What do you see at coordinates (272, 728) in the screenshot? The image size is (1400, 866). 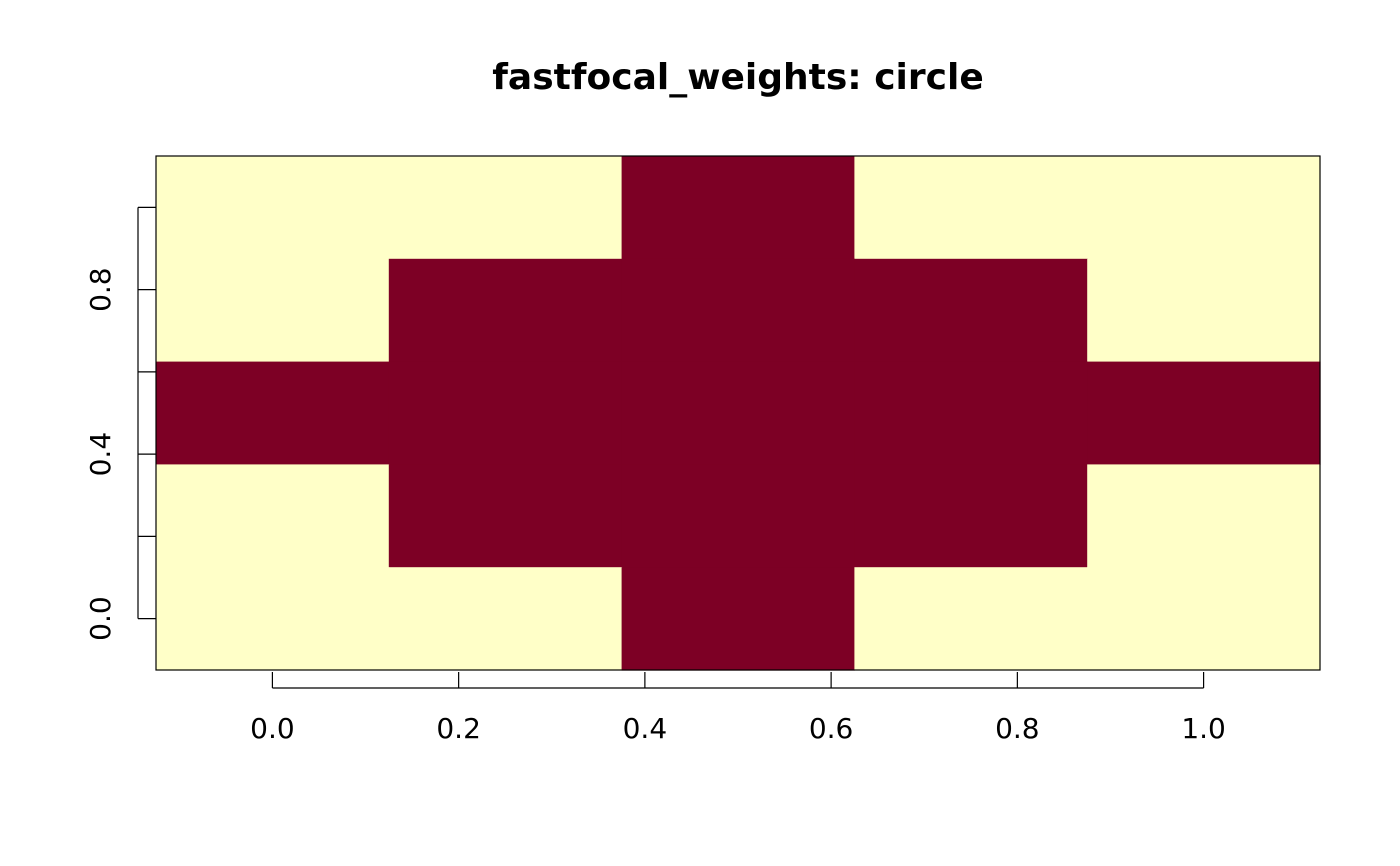 I see `x-tick-label: 0.0` at bounding box center [272, 728].